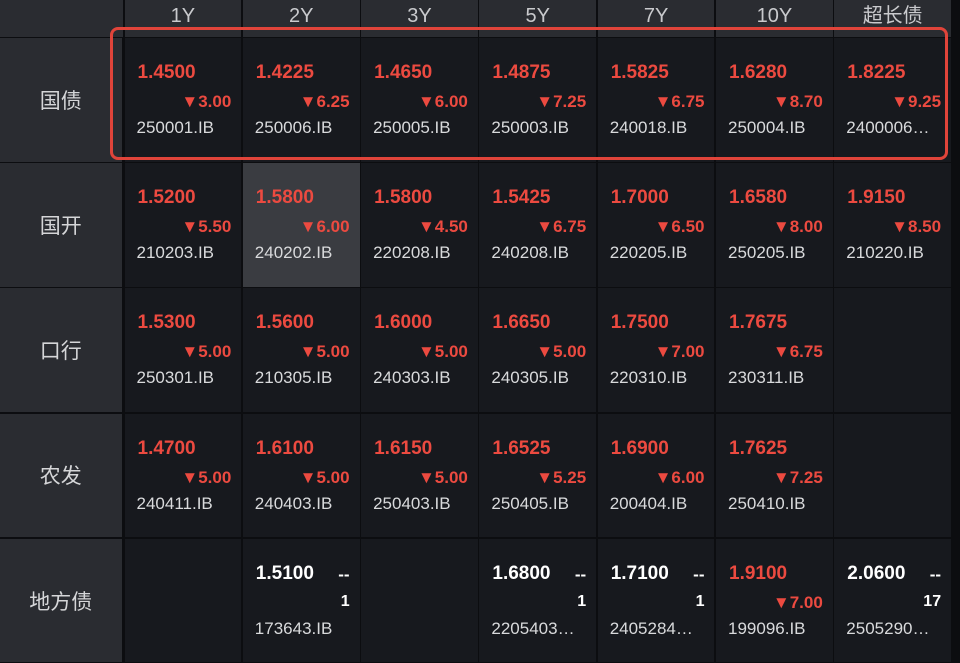  I want to click on bond-code: 210220.IB, so click(885, 253).